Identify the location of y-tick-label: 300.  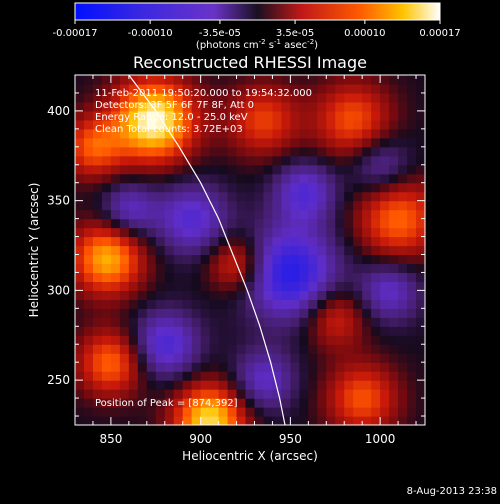
(58, 290).